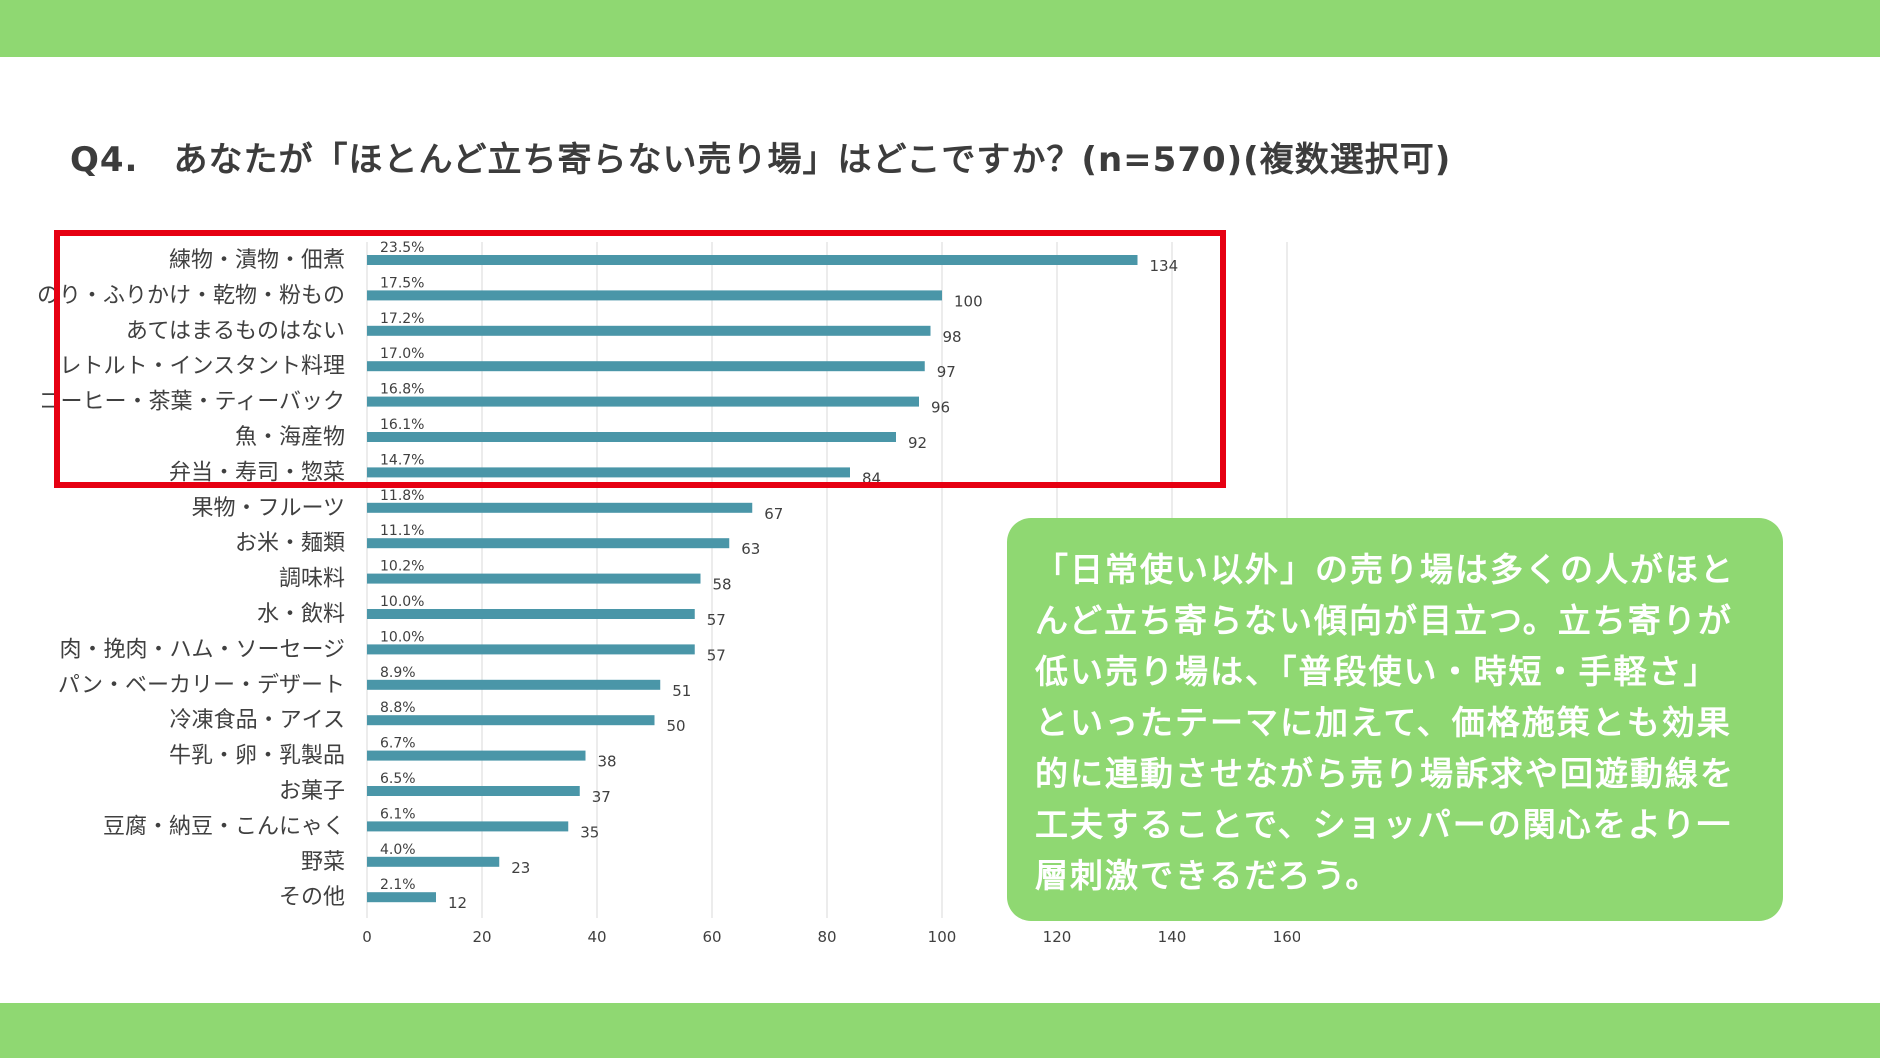 The image size is (1880, 1058). Describe the element at coordinates (402, 567) in the screenshot. I see `percent-label: 10.2%` at that location.